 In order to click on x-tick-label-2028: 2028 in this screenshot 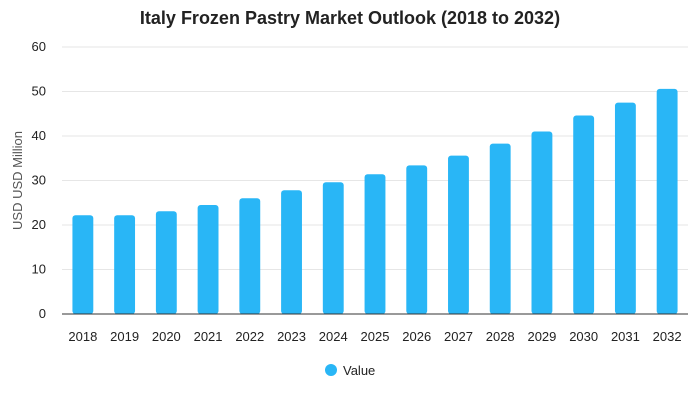, I will do `click(500, 336)`.